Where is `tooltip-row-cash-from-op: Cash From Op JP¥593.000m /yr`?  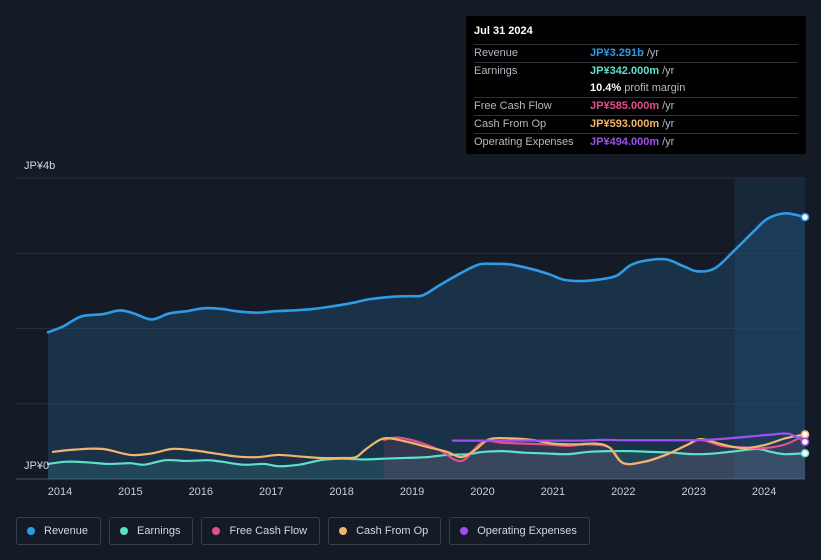
tooltip-row-cash-from-op: Cash From Op JP¥593.000m /yr is located at coordinates (636, 125).